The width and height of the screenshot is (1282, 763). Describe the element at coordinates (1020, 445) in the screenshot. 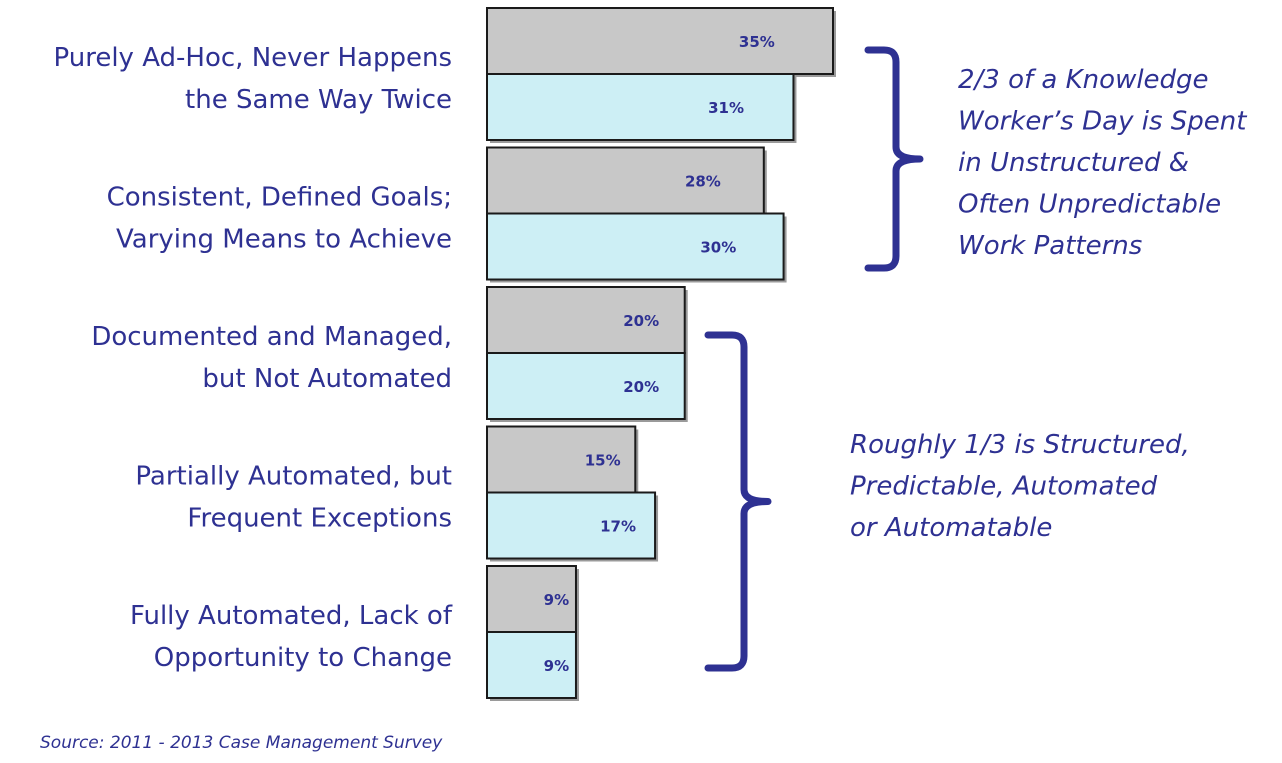

I see `group-annotation-line: Roughly 1/3 is Structured,` at that location.